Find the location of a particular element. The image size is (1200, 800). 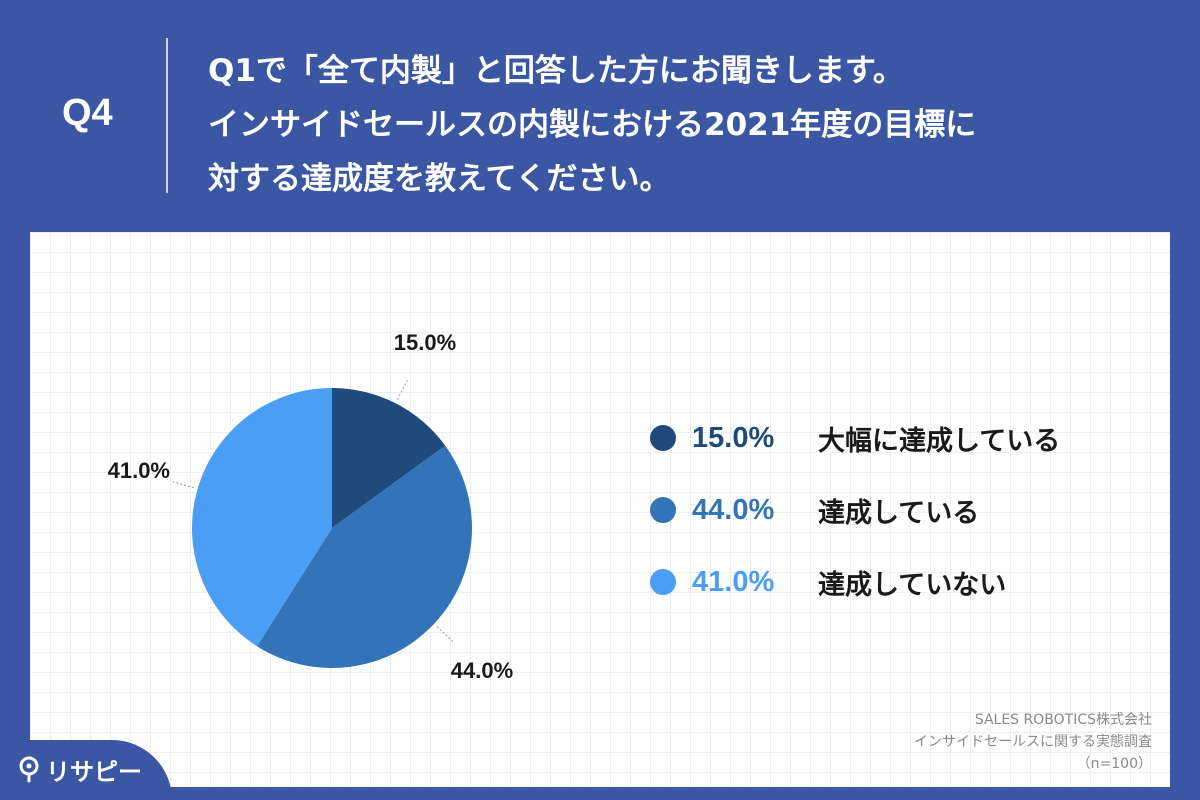

legend-value: 15.0% is located at coordinates (733, 437).